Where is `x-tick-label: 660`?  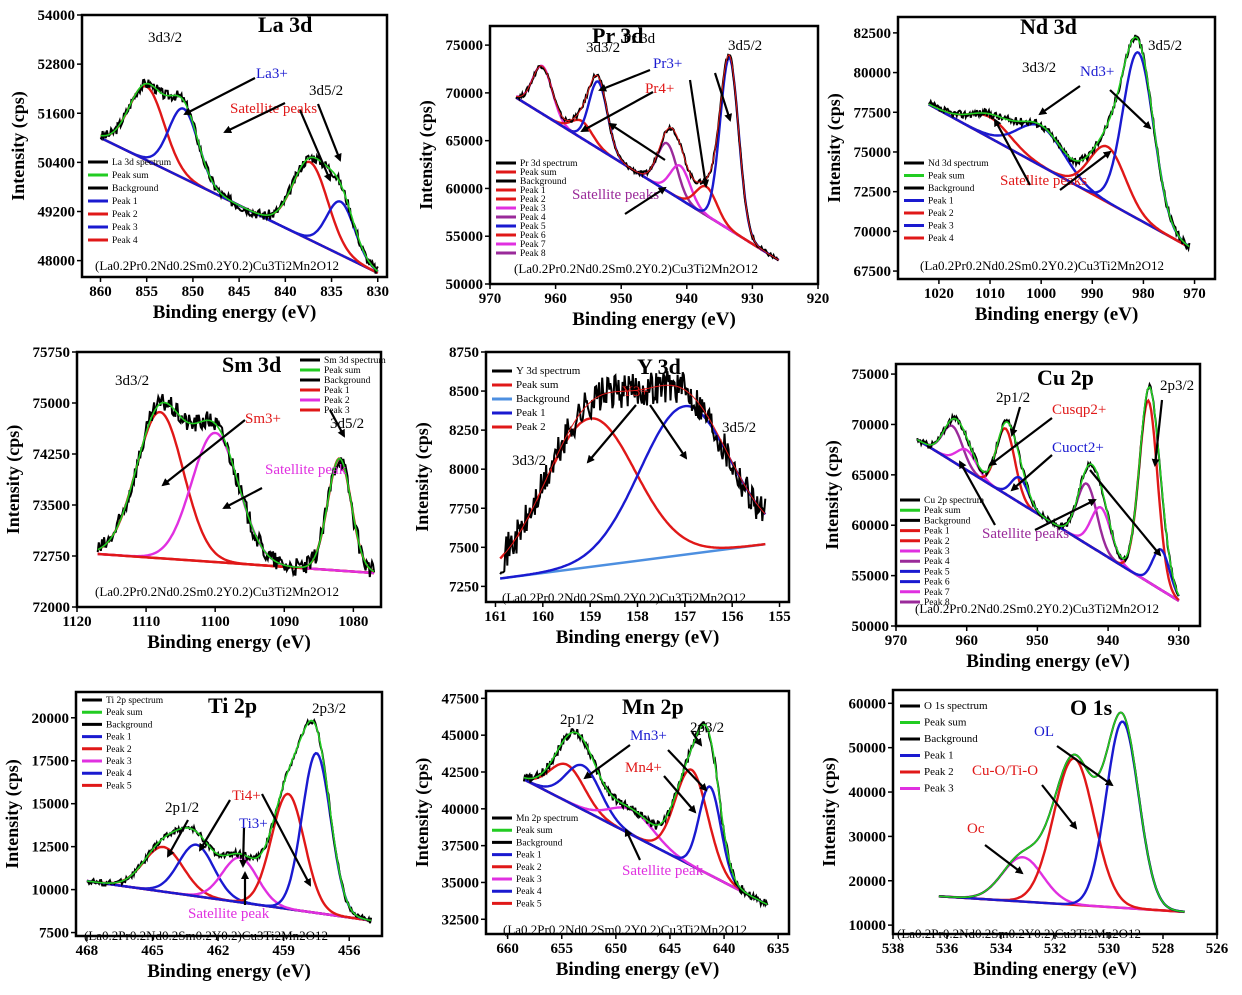
x-tick-label: 660 is located at coordinates (507, 949).